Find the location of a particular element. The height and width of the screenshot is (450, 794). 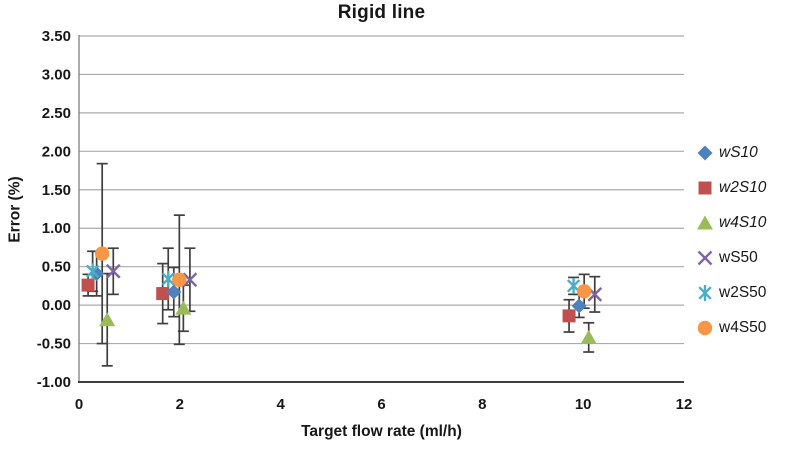

legend-item-wS10: wS10 is located at coordinates (730, 153).